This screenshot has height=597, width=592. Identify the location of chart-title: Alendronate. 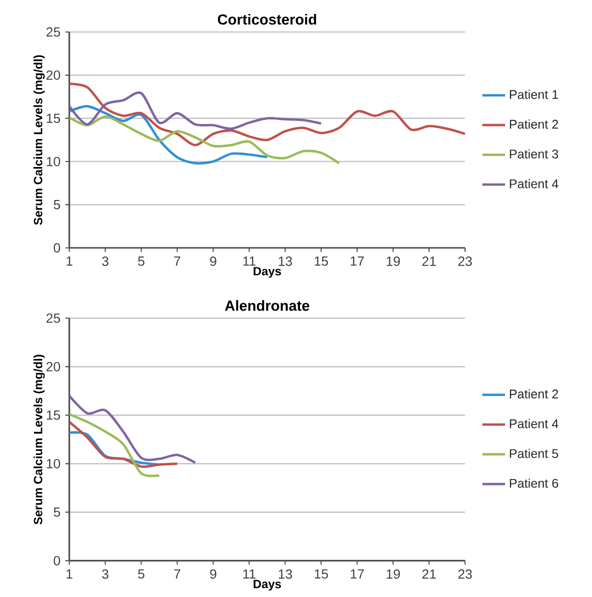
(267, 305).